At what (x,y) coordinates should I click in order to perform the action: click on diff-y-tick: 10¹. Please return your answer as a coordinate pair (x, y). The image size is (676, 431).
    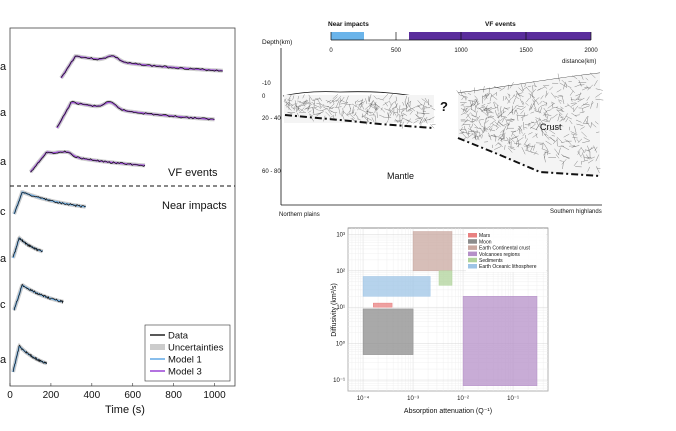
    Looking at the image, I should click on (340, 308).